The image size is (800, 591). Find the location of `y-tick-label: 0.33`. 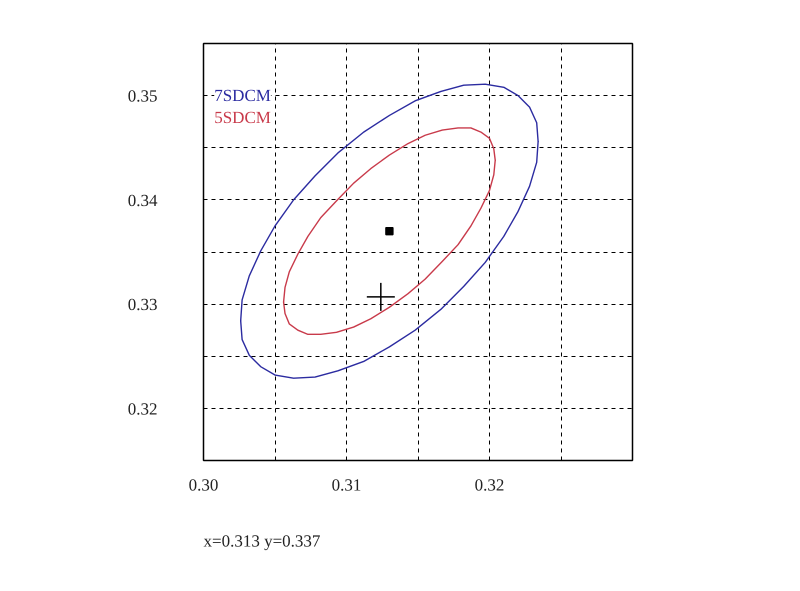

y-tick-label: 0.33 is located at coordinates (143, 304).